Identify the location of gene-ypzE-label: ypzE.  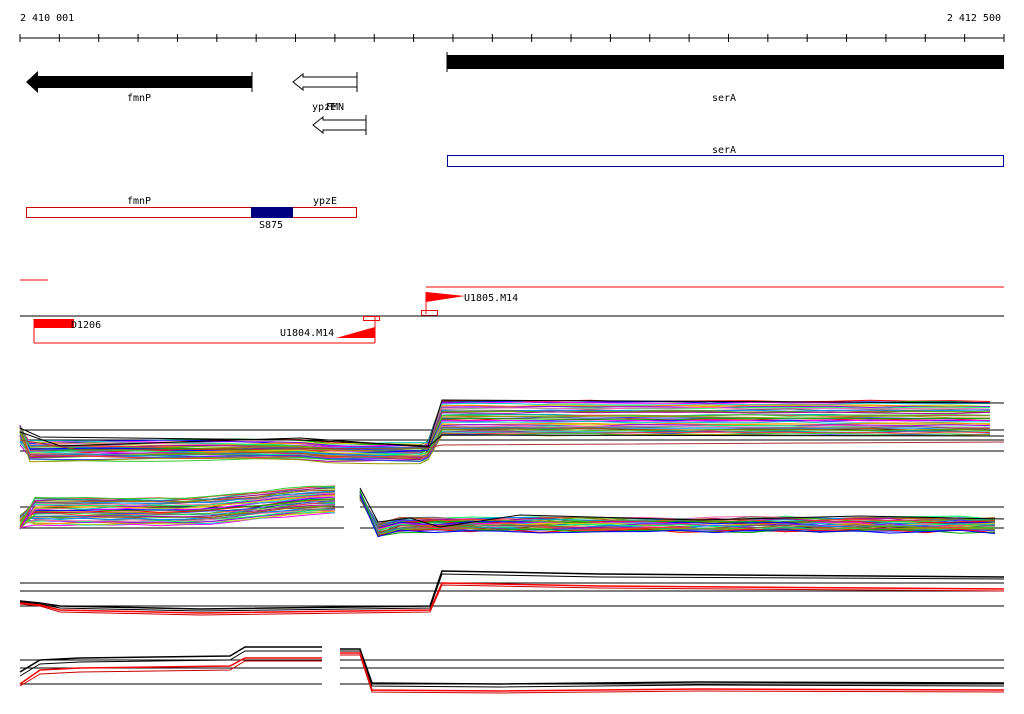
(324, 107).